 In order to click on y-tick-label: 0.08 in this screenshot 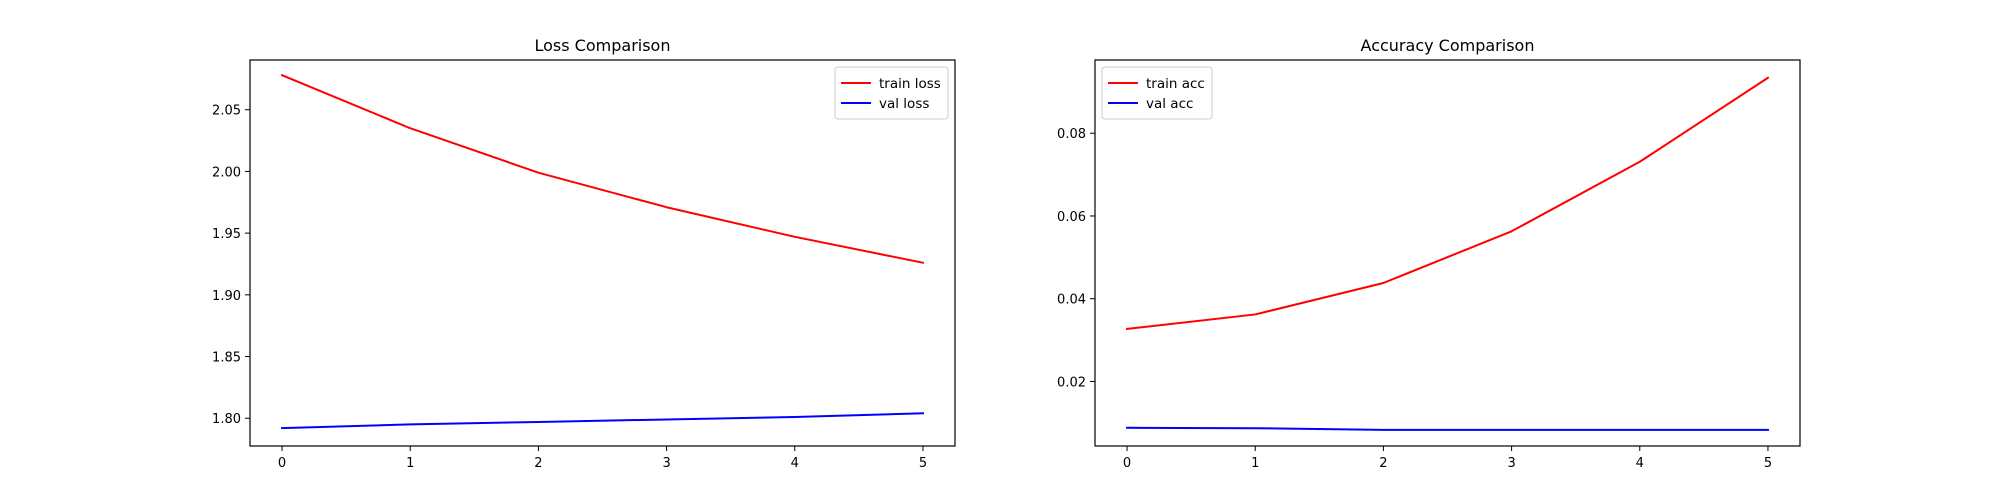, I will do `click(1071, 134)`.